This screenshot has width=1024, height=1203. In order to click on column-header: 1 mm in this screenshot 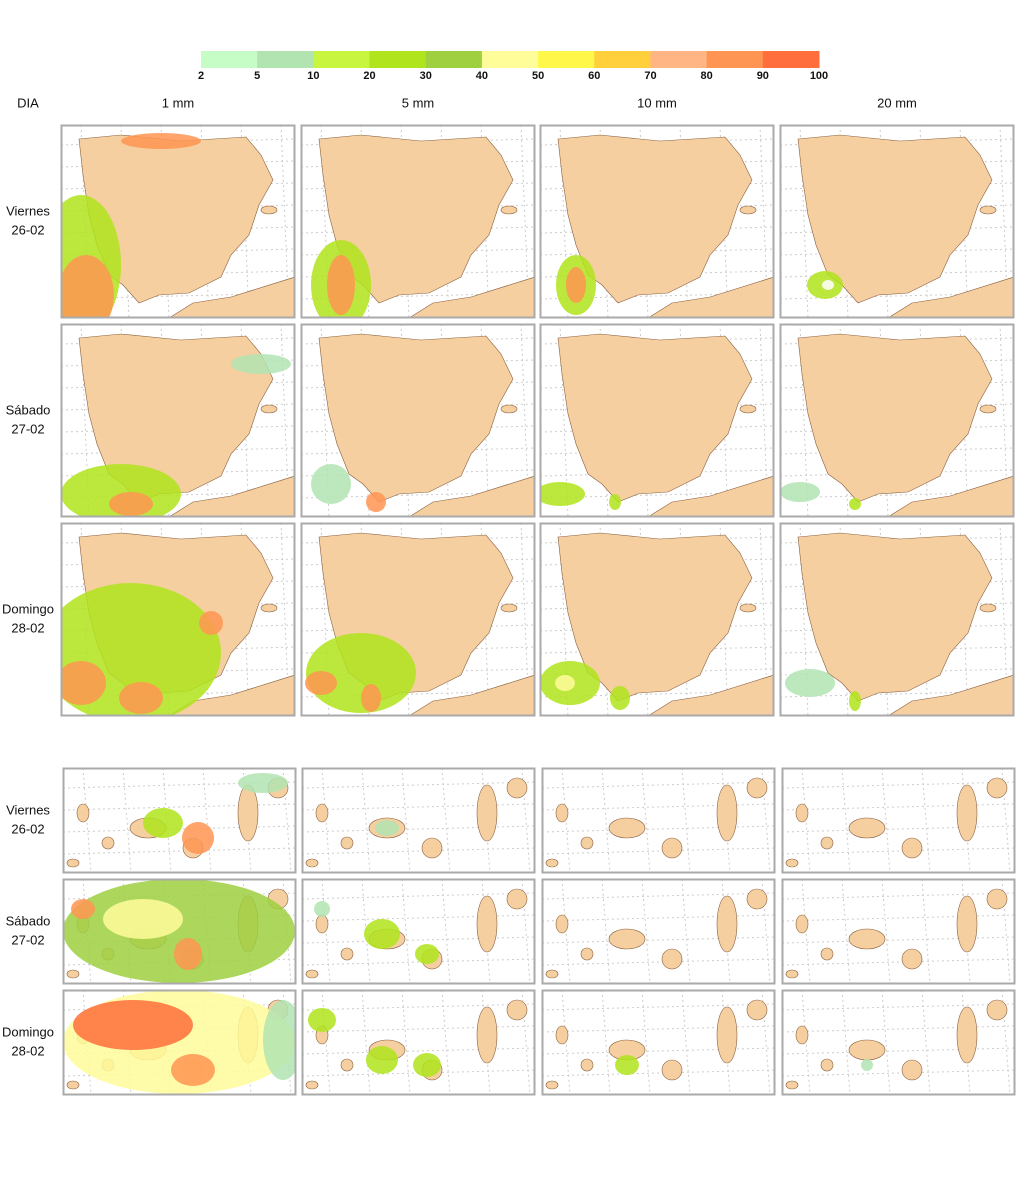, I will do `click(178, 102)`.